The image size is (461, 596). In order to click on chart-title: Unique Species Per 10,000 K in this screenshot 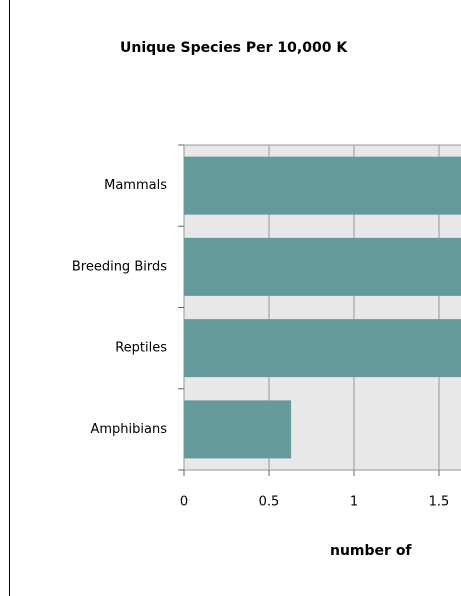, I will do `click(234, 48)`.